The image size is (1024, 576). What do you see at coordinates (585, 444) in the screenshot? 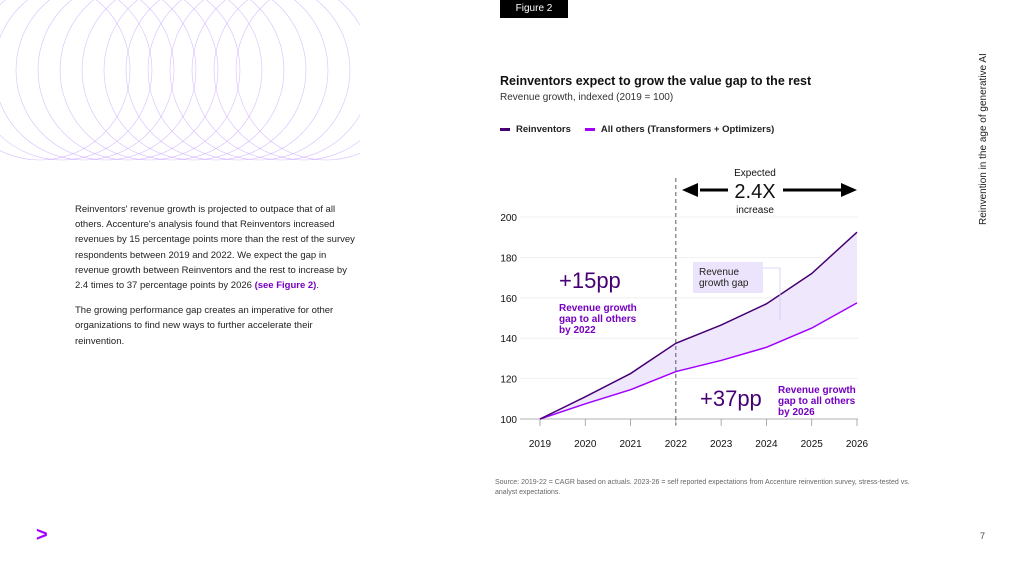
I see `x-tick-label: 2020` at bounding box center [585, 444].